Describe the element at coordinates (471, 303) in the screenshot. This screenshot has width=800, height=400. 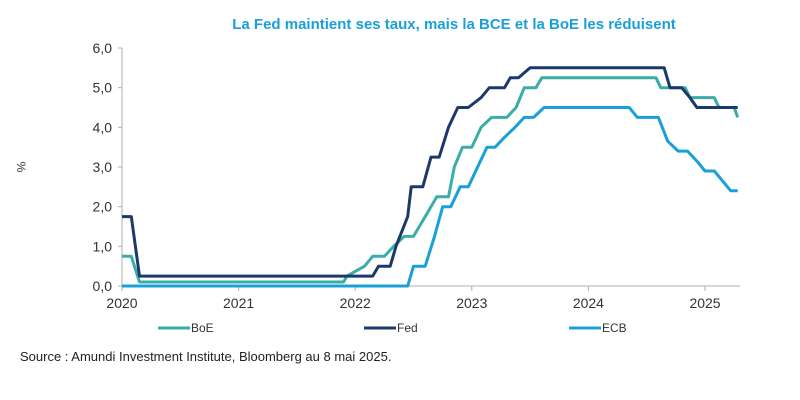
I see `x-tick-label: 2023` at that location.